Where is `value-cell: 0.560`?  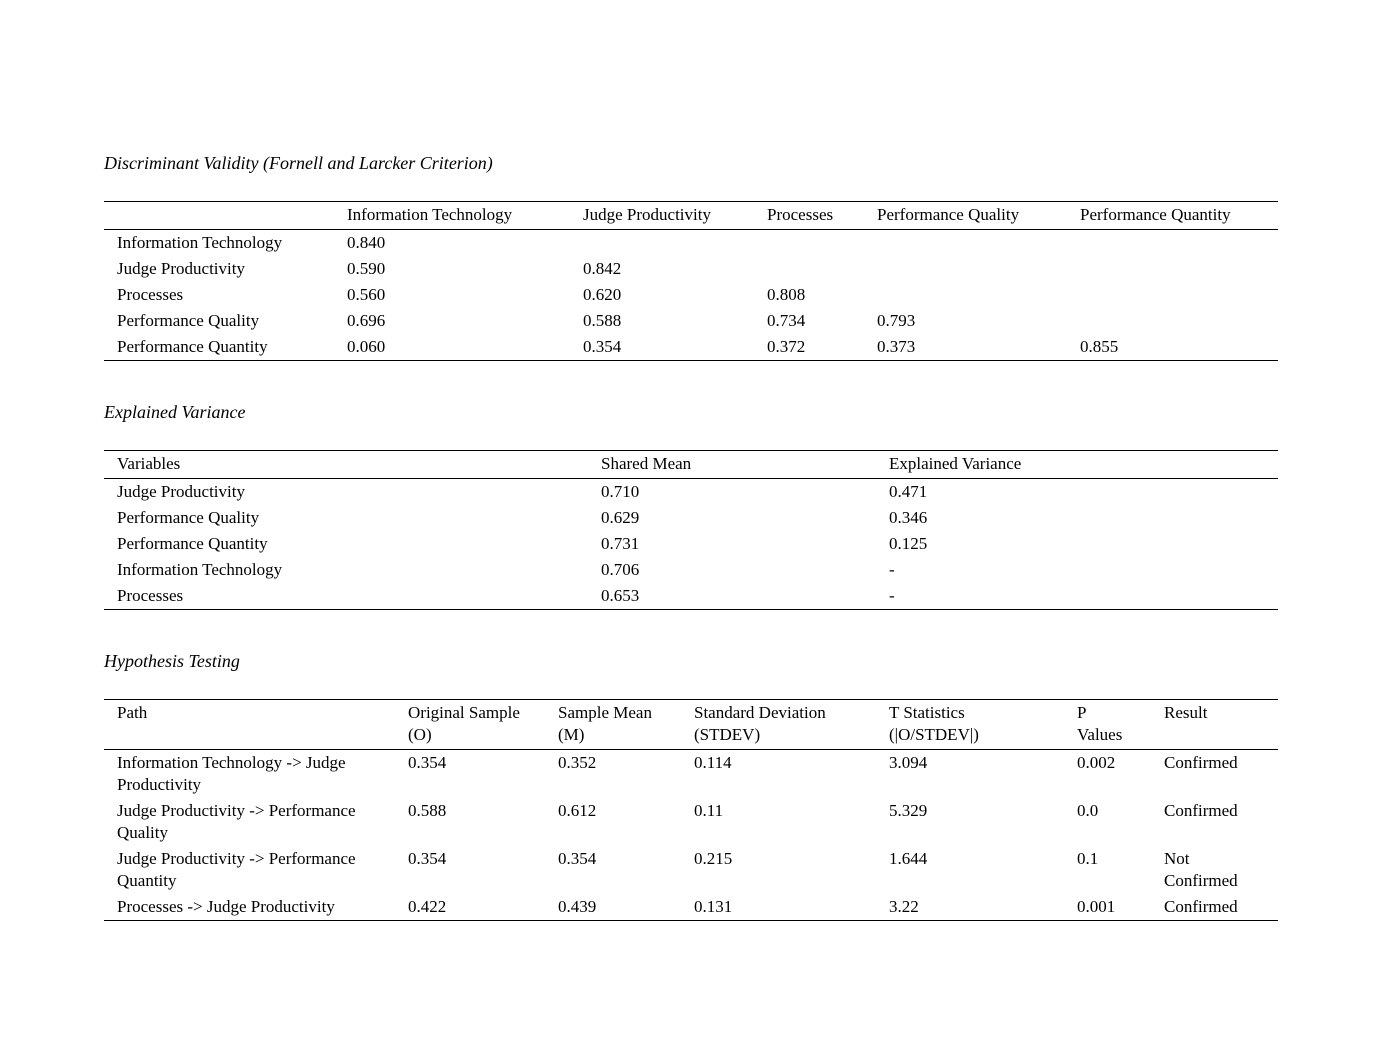 value-cell: 0.560 is located at coordinates (366, 294).